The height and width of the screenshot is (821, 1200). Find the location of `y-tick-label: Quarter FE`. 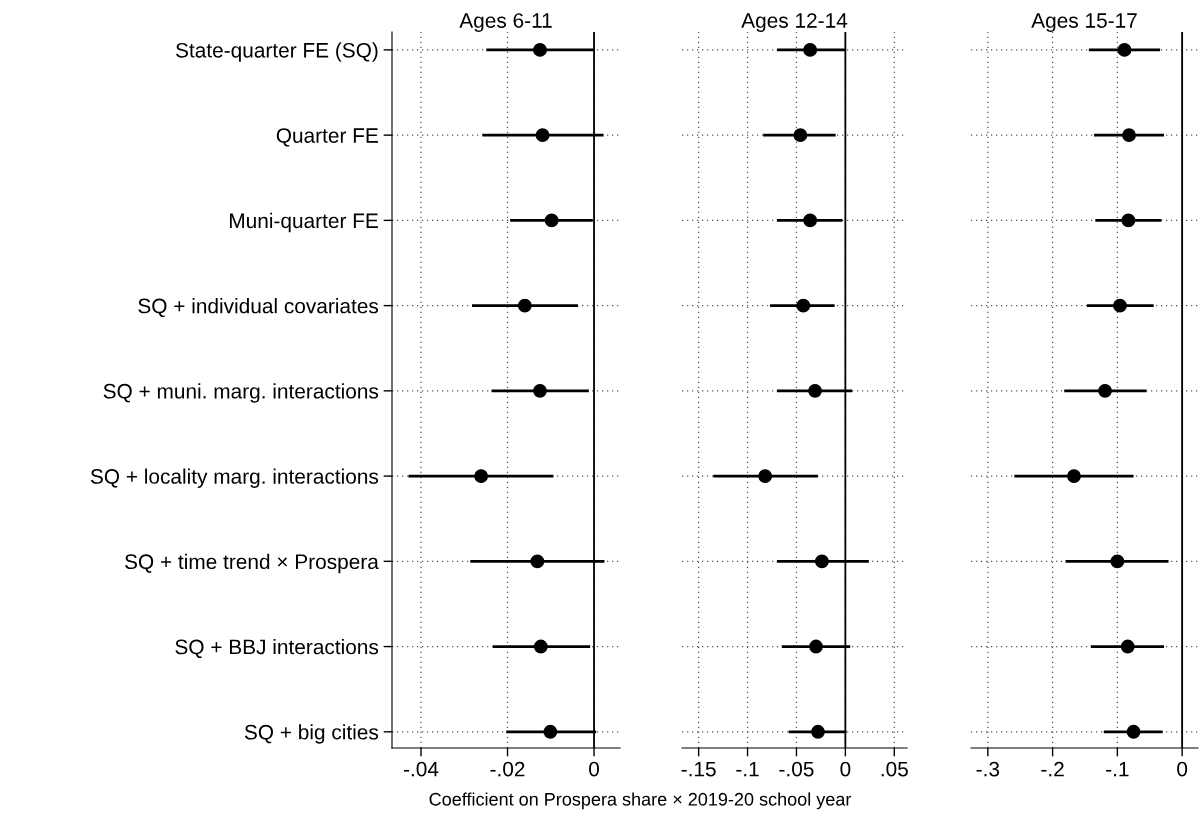

y-tick-label: Quarter FE is located at coordinates (327, 137).